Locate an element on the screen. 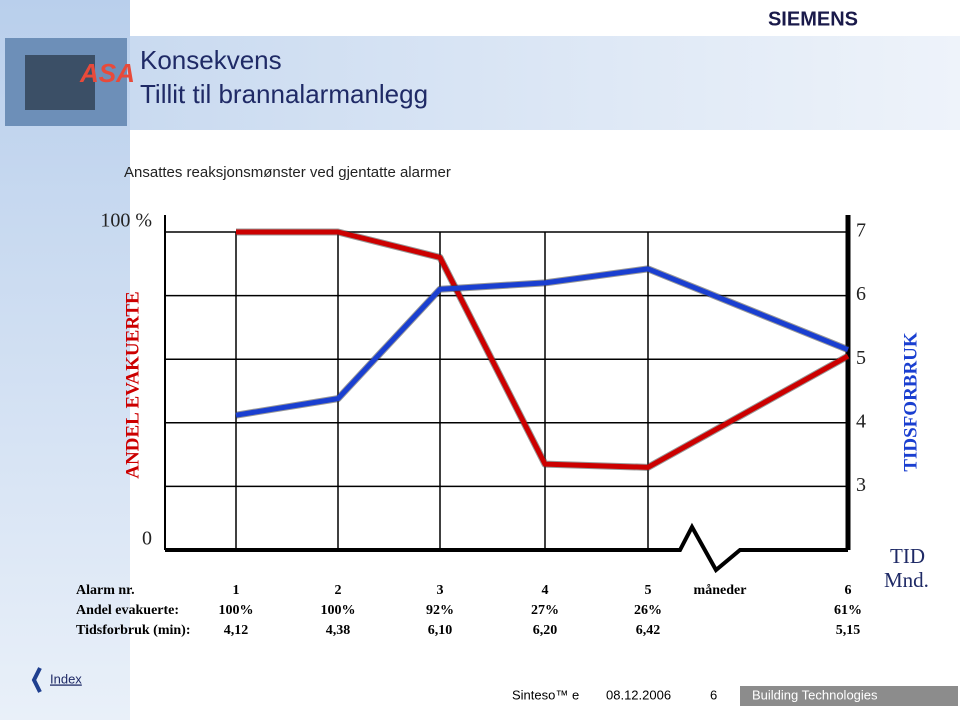  footer-product: Sinteso™ e is located at coordinates (545, 694).